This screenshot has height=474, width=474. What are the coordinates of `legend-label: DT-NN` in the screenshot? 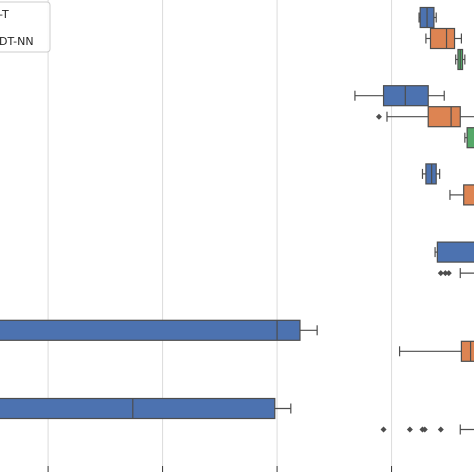 It's located at (17, 41).